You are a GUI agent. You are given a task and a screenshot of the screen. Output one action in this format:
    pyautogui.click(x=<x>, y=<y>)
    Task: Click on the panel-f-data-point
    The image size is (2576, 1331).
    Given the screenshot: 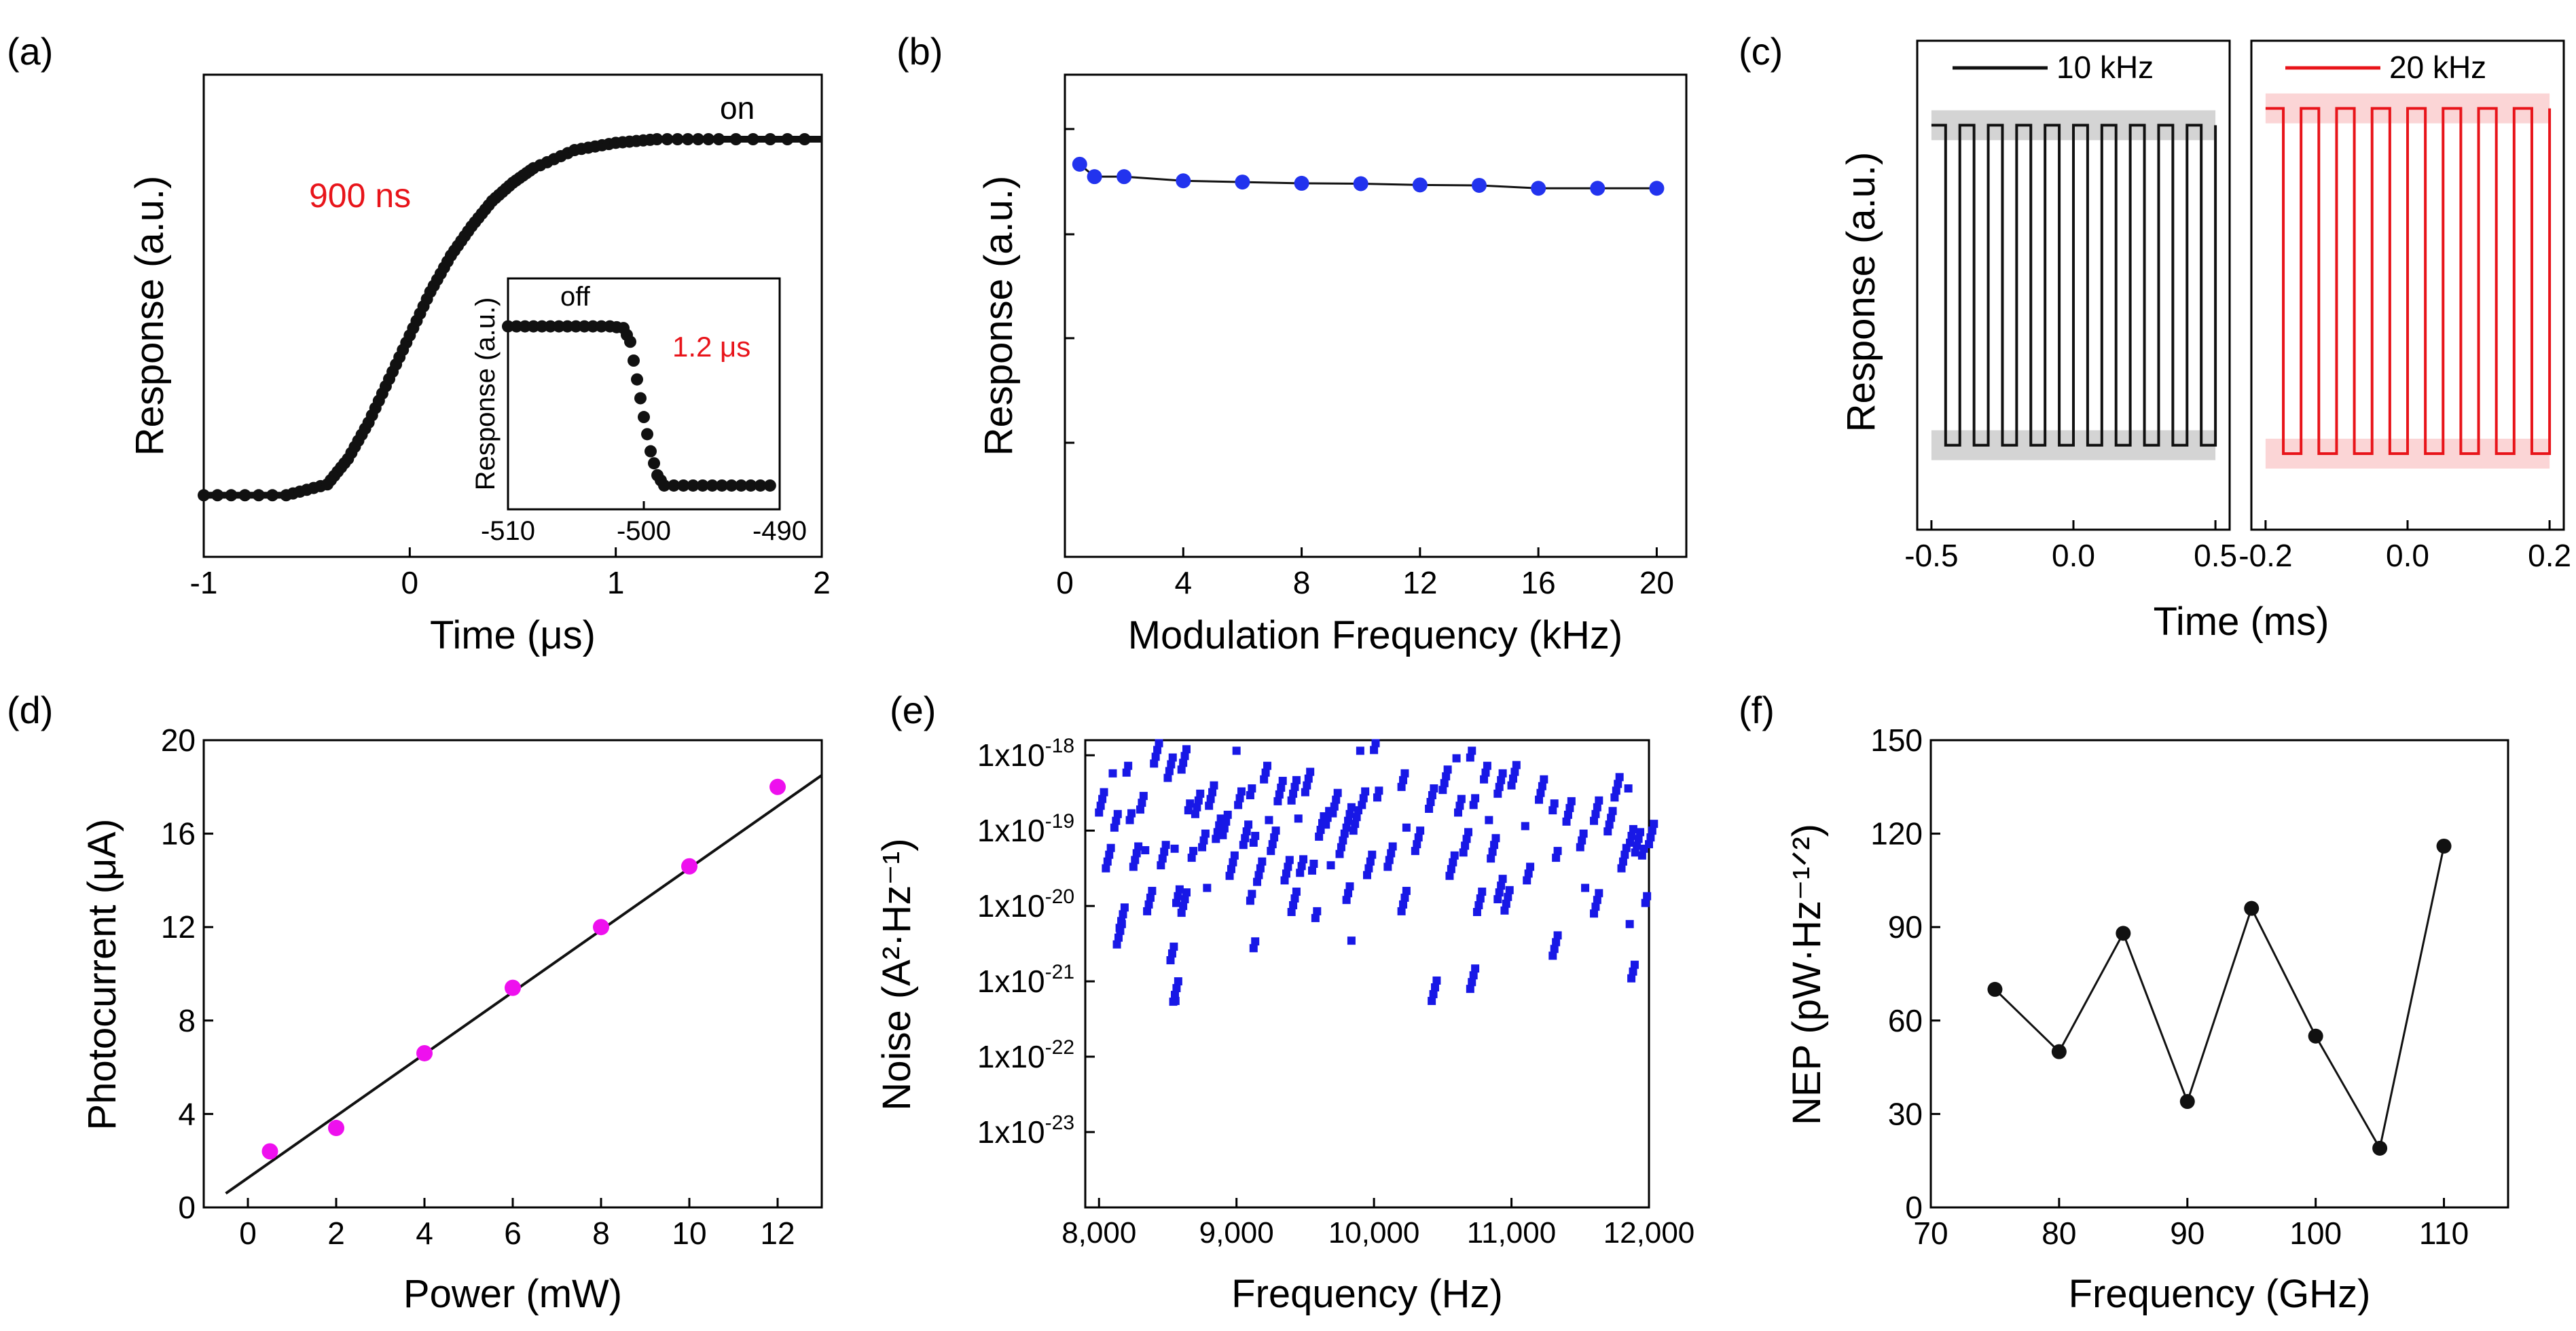 What is the action you would take?
    pyautogui.click(x=2315, y=1036)
    